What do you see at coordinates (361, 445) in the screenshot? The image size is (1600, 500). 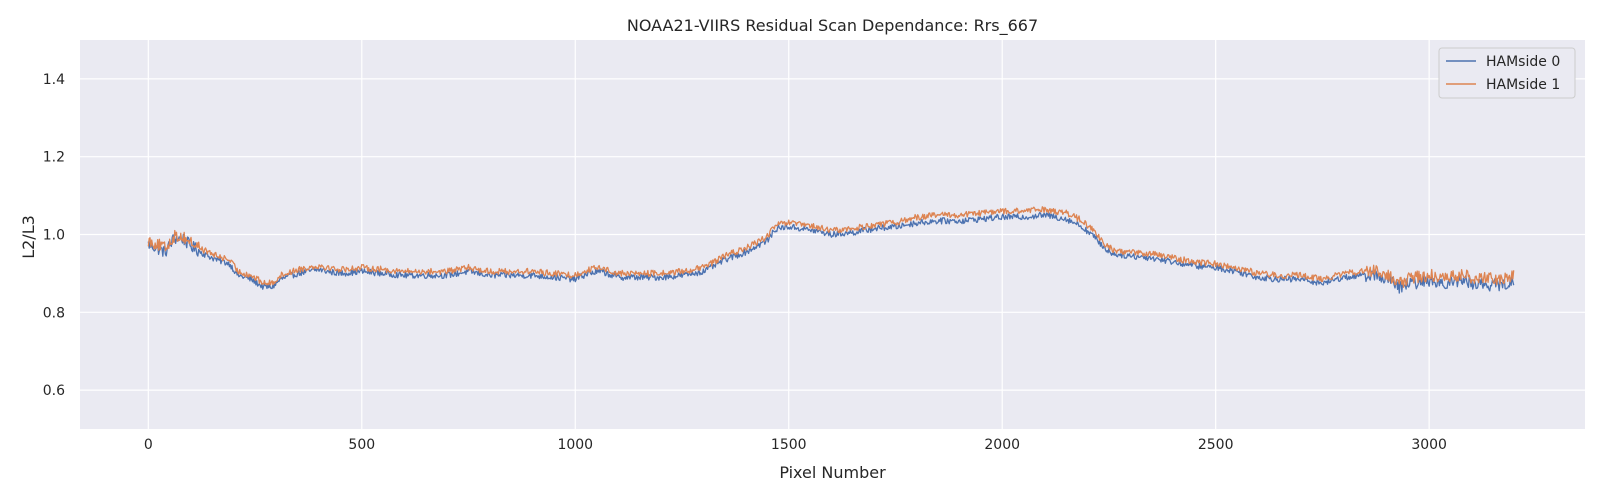 I see `x-tick-label: 500` at bounding box center [361, 445].